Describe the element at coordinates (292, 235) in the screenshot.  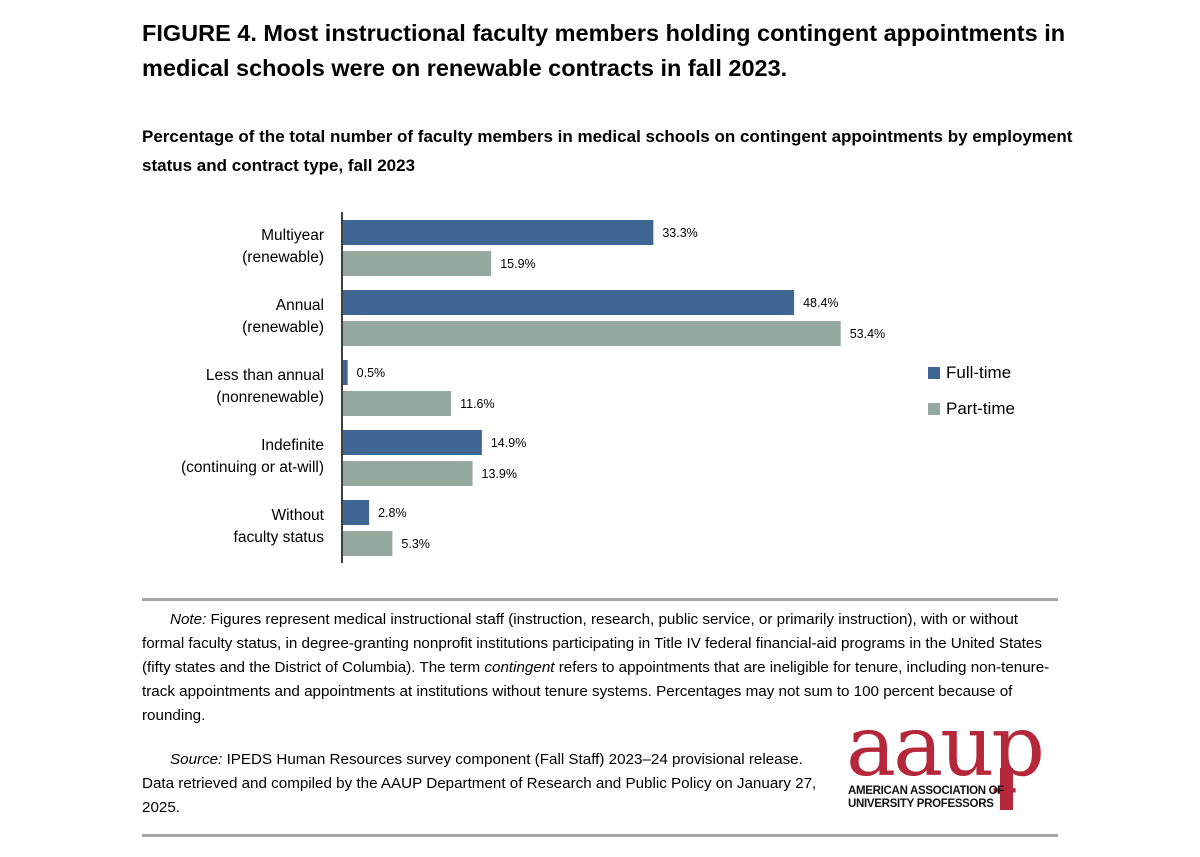
I see `category-label-line: Multiyear` at that location.